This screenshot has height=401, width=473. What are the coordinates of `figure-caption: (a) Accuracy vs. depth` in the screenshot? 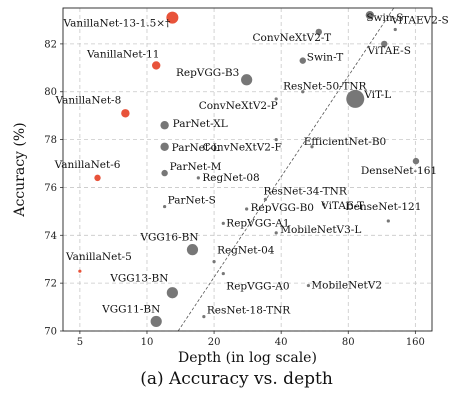 It's located at (236, 379).